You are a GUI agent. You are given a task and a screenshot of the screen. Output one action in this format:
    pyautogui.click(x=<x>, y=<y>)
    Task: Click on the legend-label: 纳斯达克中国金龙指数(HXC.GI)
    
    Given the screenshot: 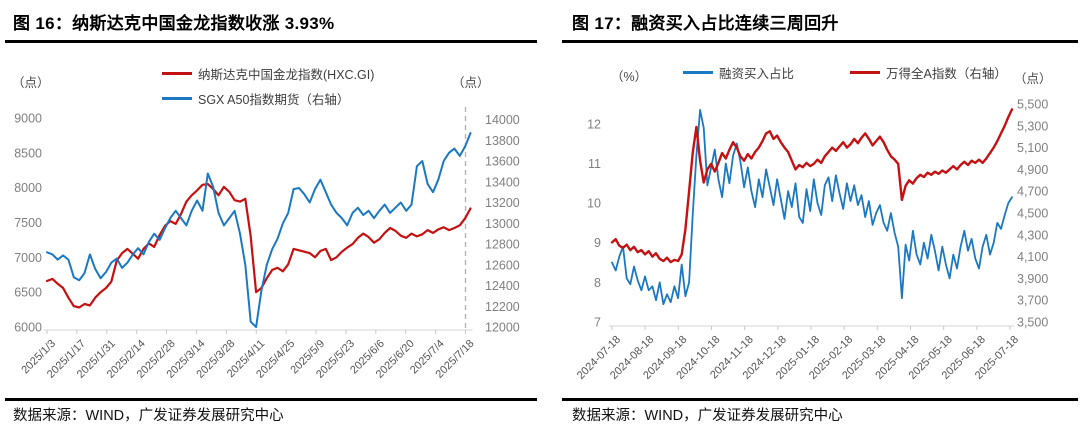 What is the action you would take?
    pyautogui.click(x=286, y=75)
    